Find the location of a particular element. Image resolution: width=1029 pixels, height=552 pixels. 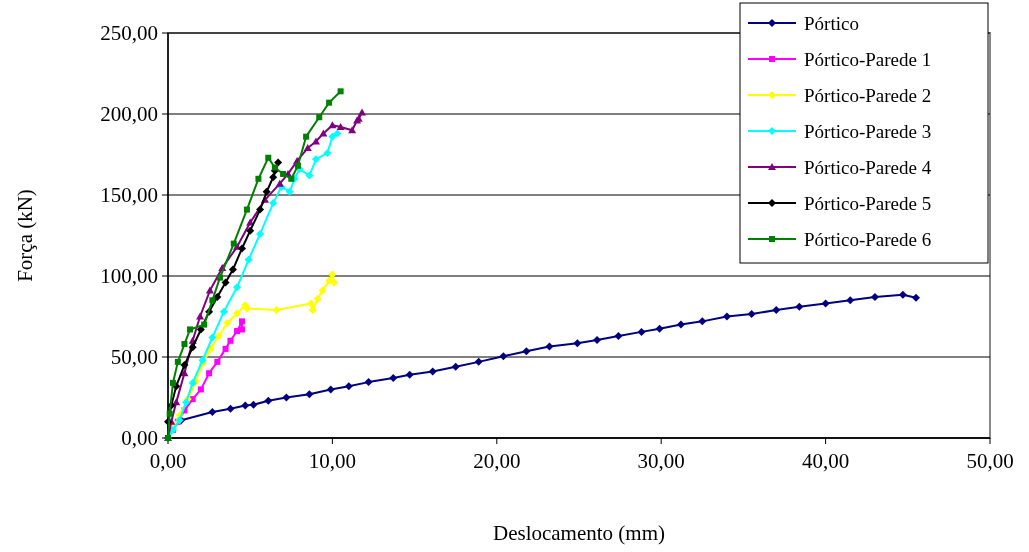

y-tick-label: 150,00 is located at coordinates (129, 195).